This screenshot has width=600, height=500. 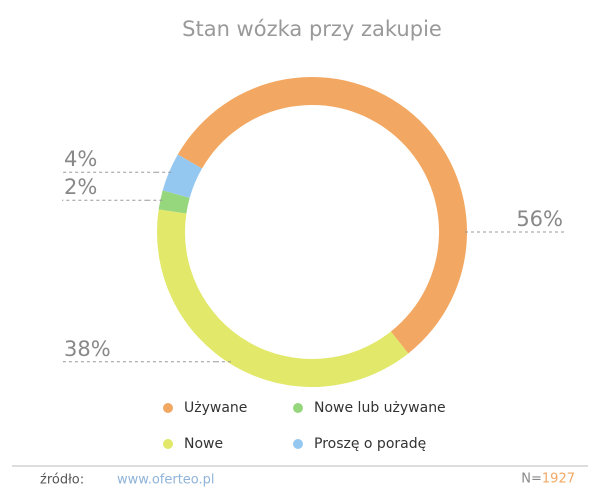 I want to click on source-url: www.oferteo.pl, so click(x=166, y=480).